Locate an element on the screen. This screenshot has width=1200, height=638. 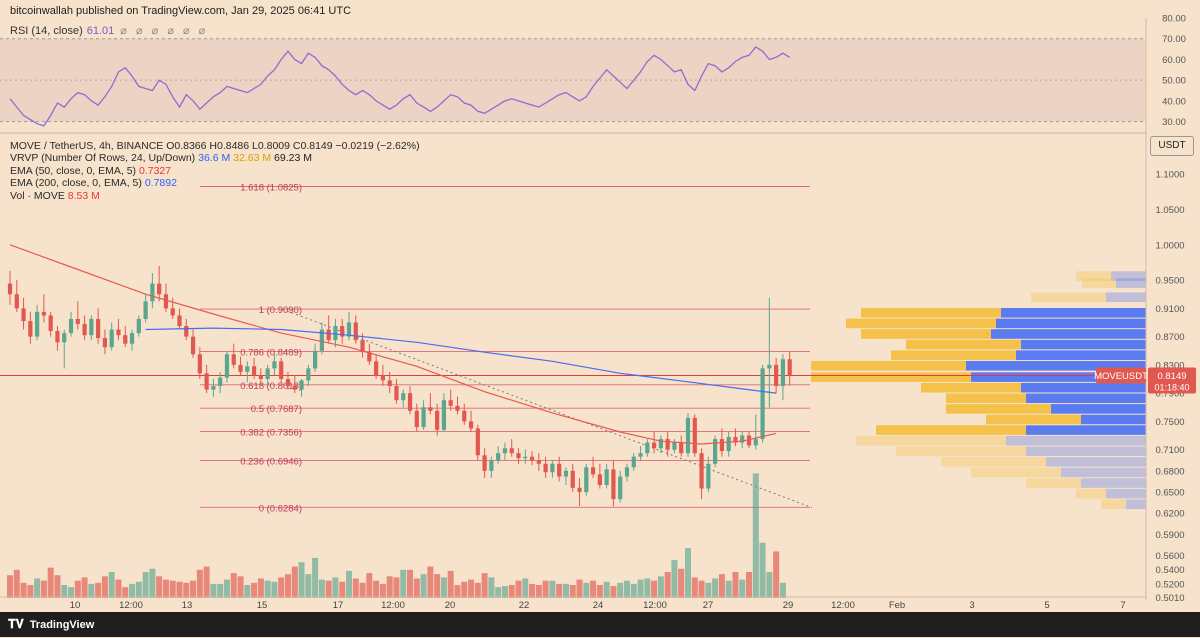
price-axis-tick: 0.9500 is located at coordinates (1169, 281).